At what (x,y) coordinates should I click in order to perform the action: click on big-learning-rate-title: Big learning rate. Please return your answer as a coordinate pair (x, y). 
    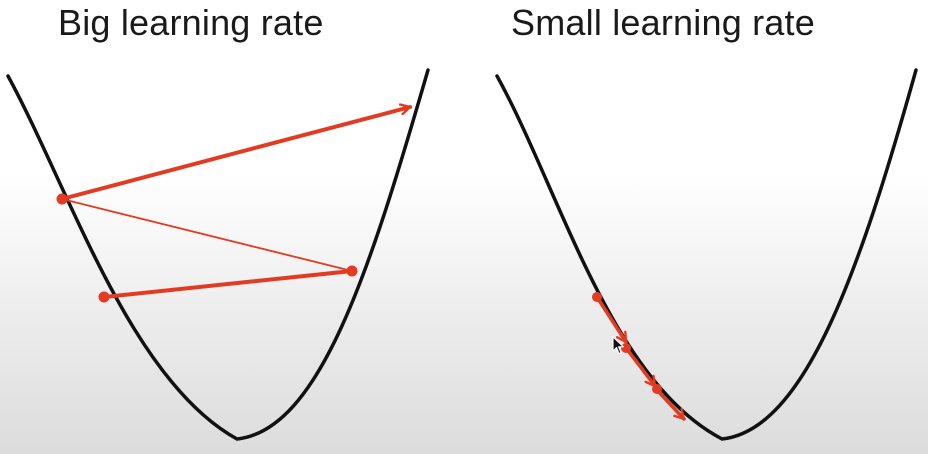
    Looking at the image, I should click on (191, 22).